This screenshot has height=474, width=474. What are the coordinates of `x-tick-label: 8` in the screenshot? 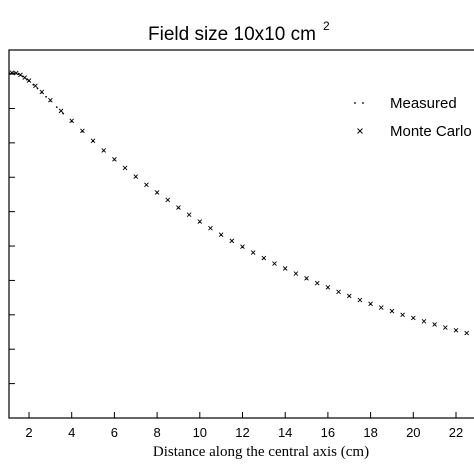 It's located at (156, 432).